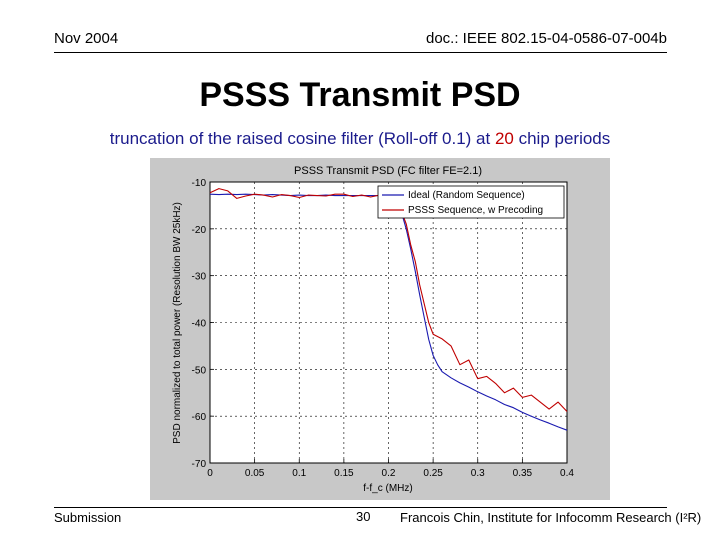  Describe the element at coordinates (299, 473) in the screenshot. I see `x-tick-label: 0.1` at that location.